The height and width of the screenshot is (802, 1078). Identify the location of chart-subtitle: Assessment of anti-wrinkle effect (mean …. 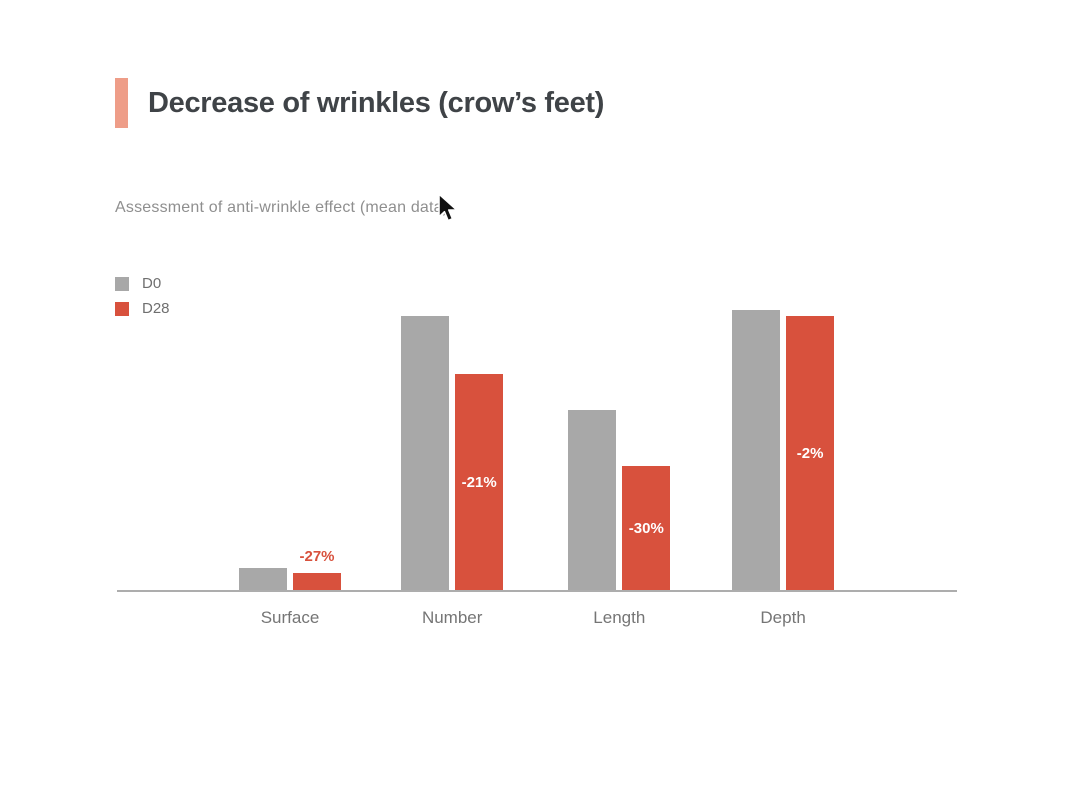
(282, 207).